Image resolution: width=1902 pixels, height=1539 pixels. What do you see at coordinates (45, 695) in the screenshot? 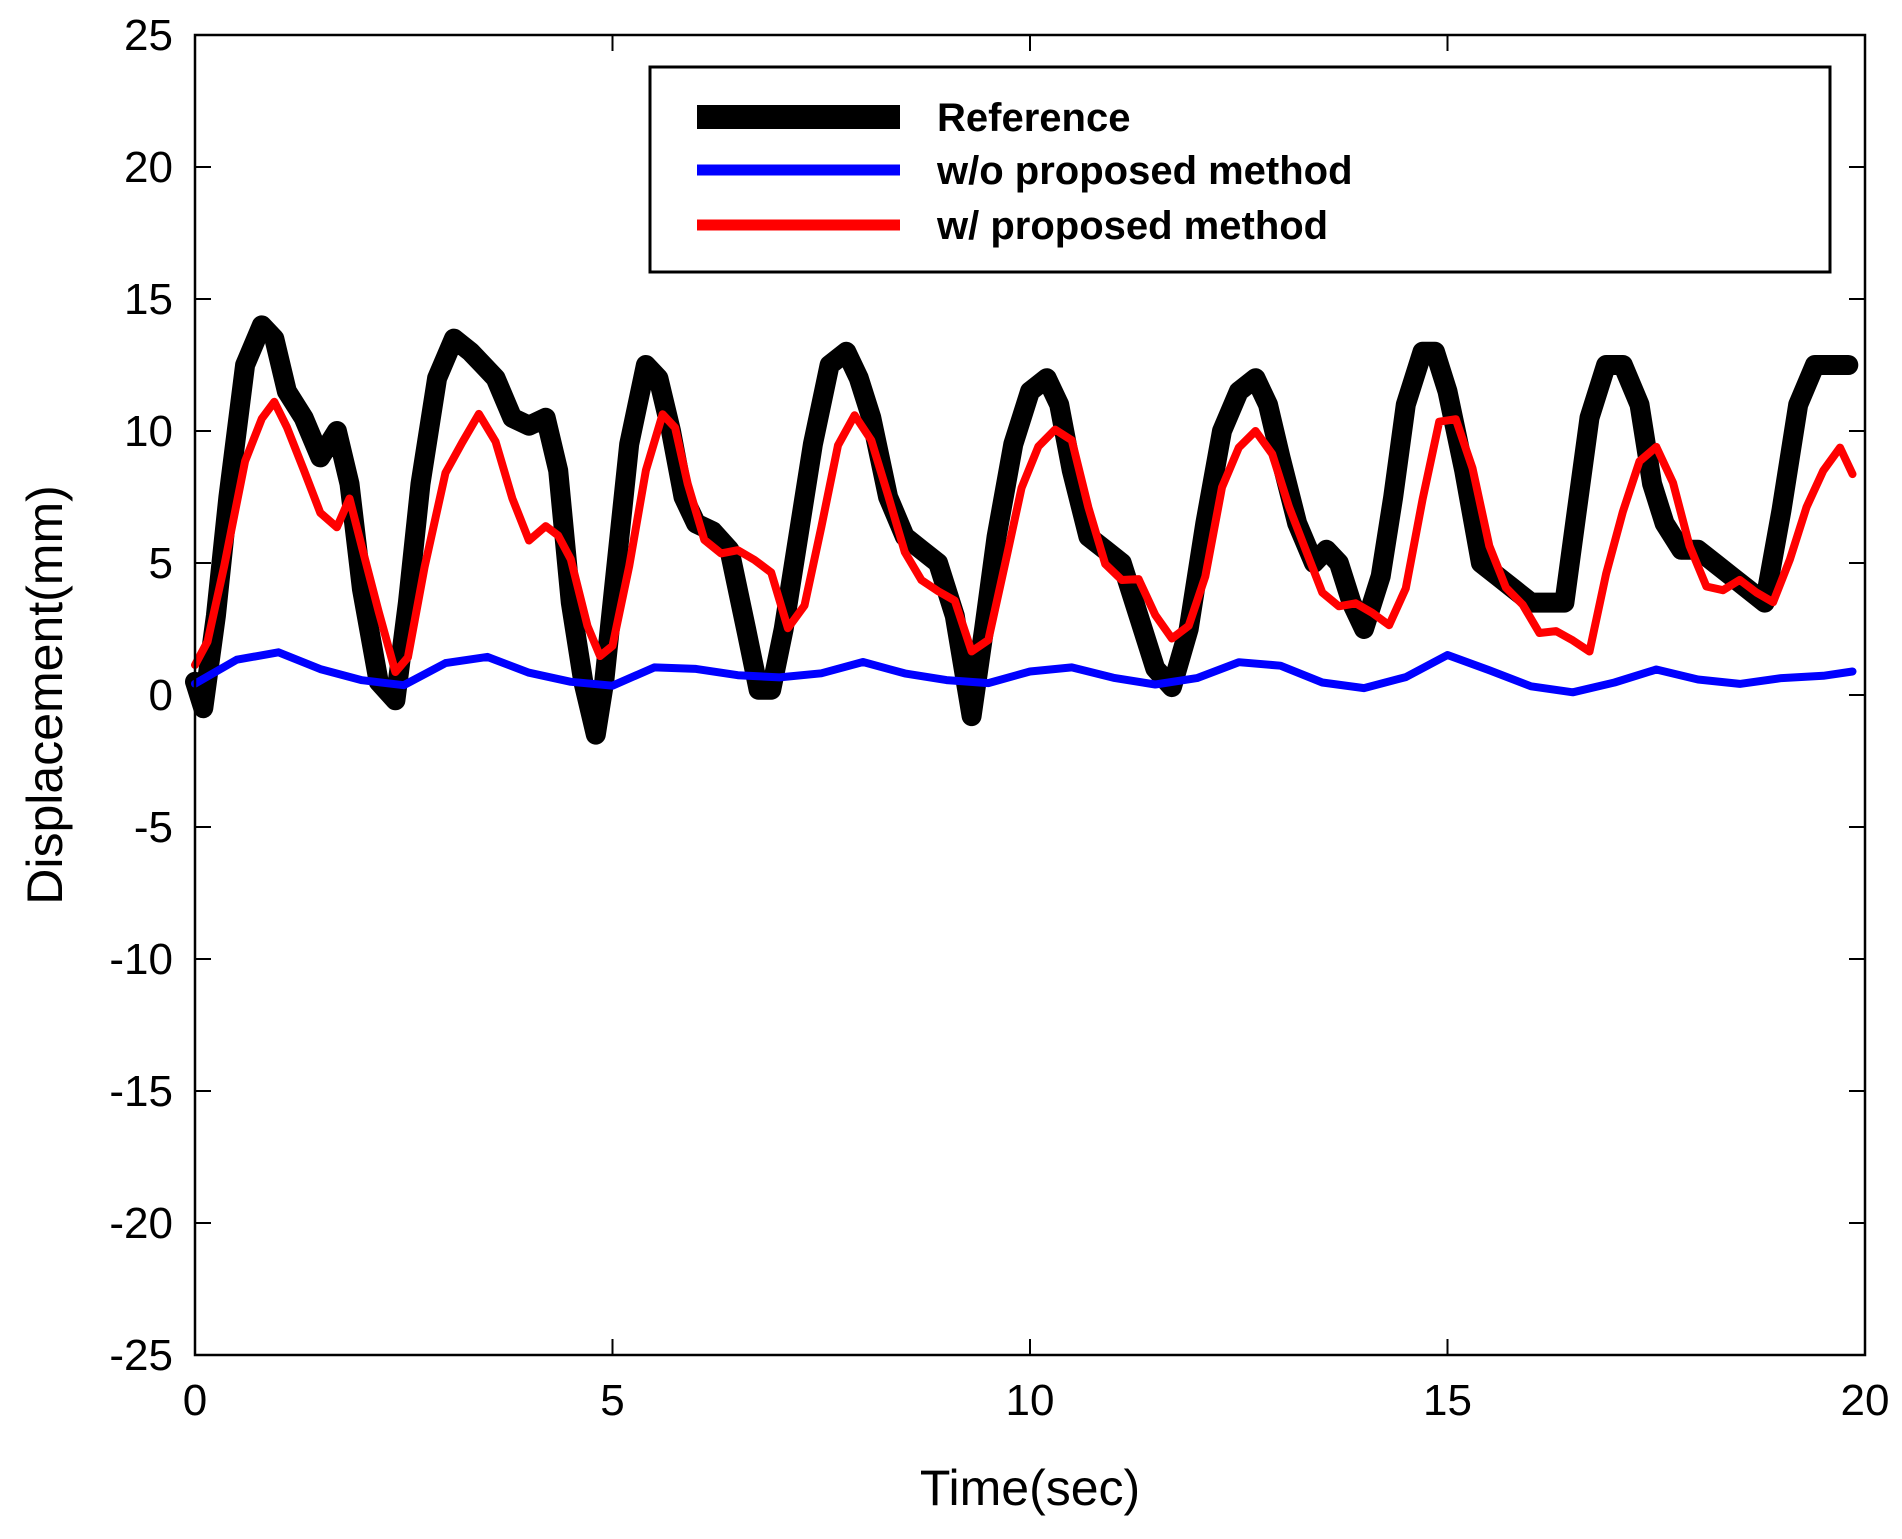
I see `y-axis-label: Displacement(mm)` at bounding box center [45, 695].